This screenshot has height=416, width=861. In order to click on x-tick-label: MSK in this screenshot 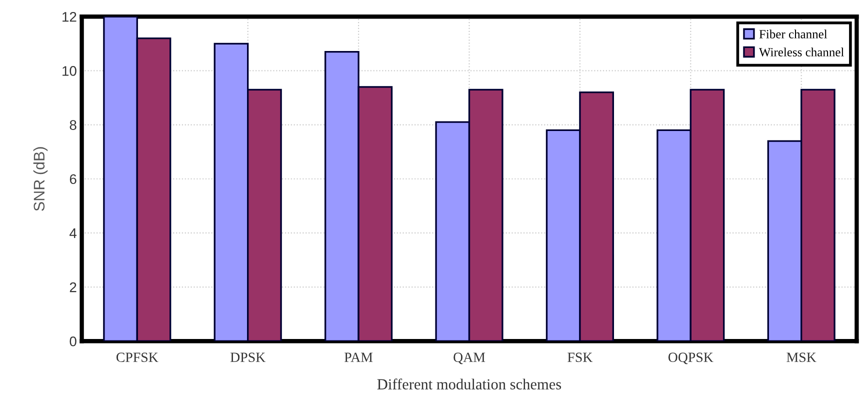, I will do `click(801, 357)`.